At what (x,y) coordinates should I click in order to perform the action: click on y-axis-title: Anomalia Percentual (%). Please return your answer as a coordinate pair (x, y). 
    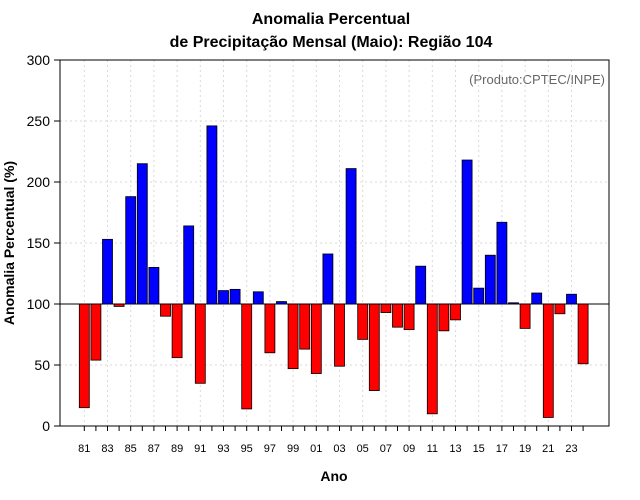
    Looking at the image, I should click on (9, 243).